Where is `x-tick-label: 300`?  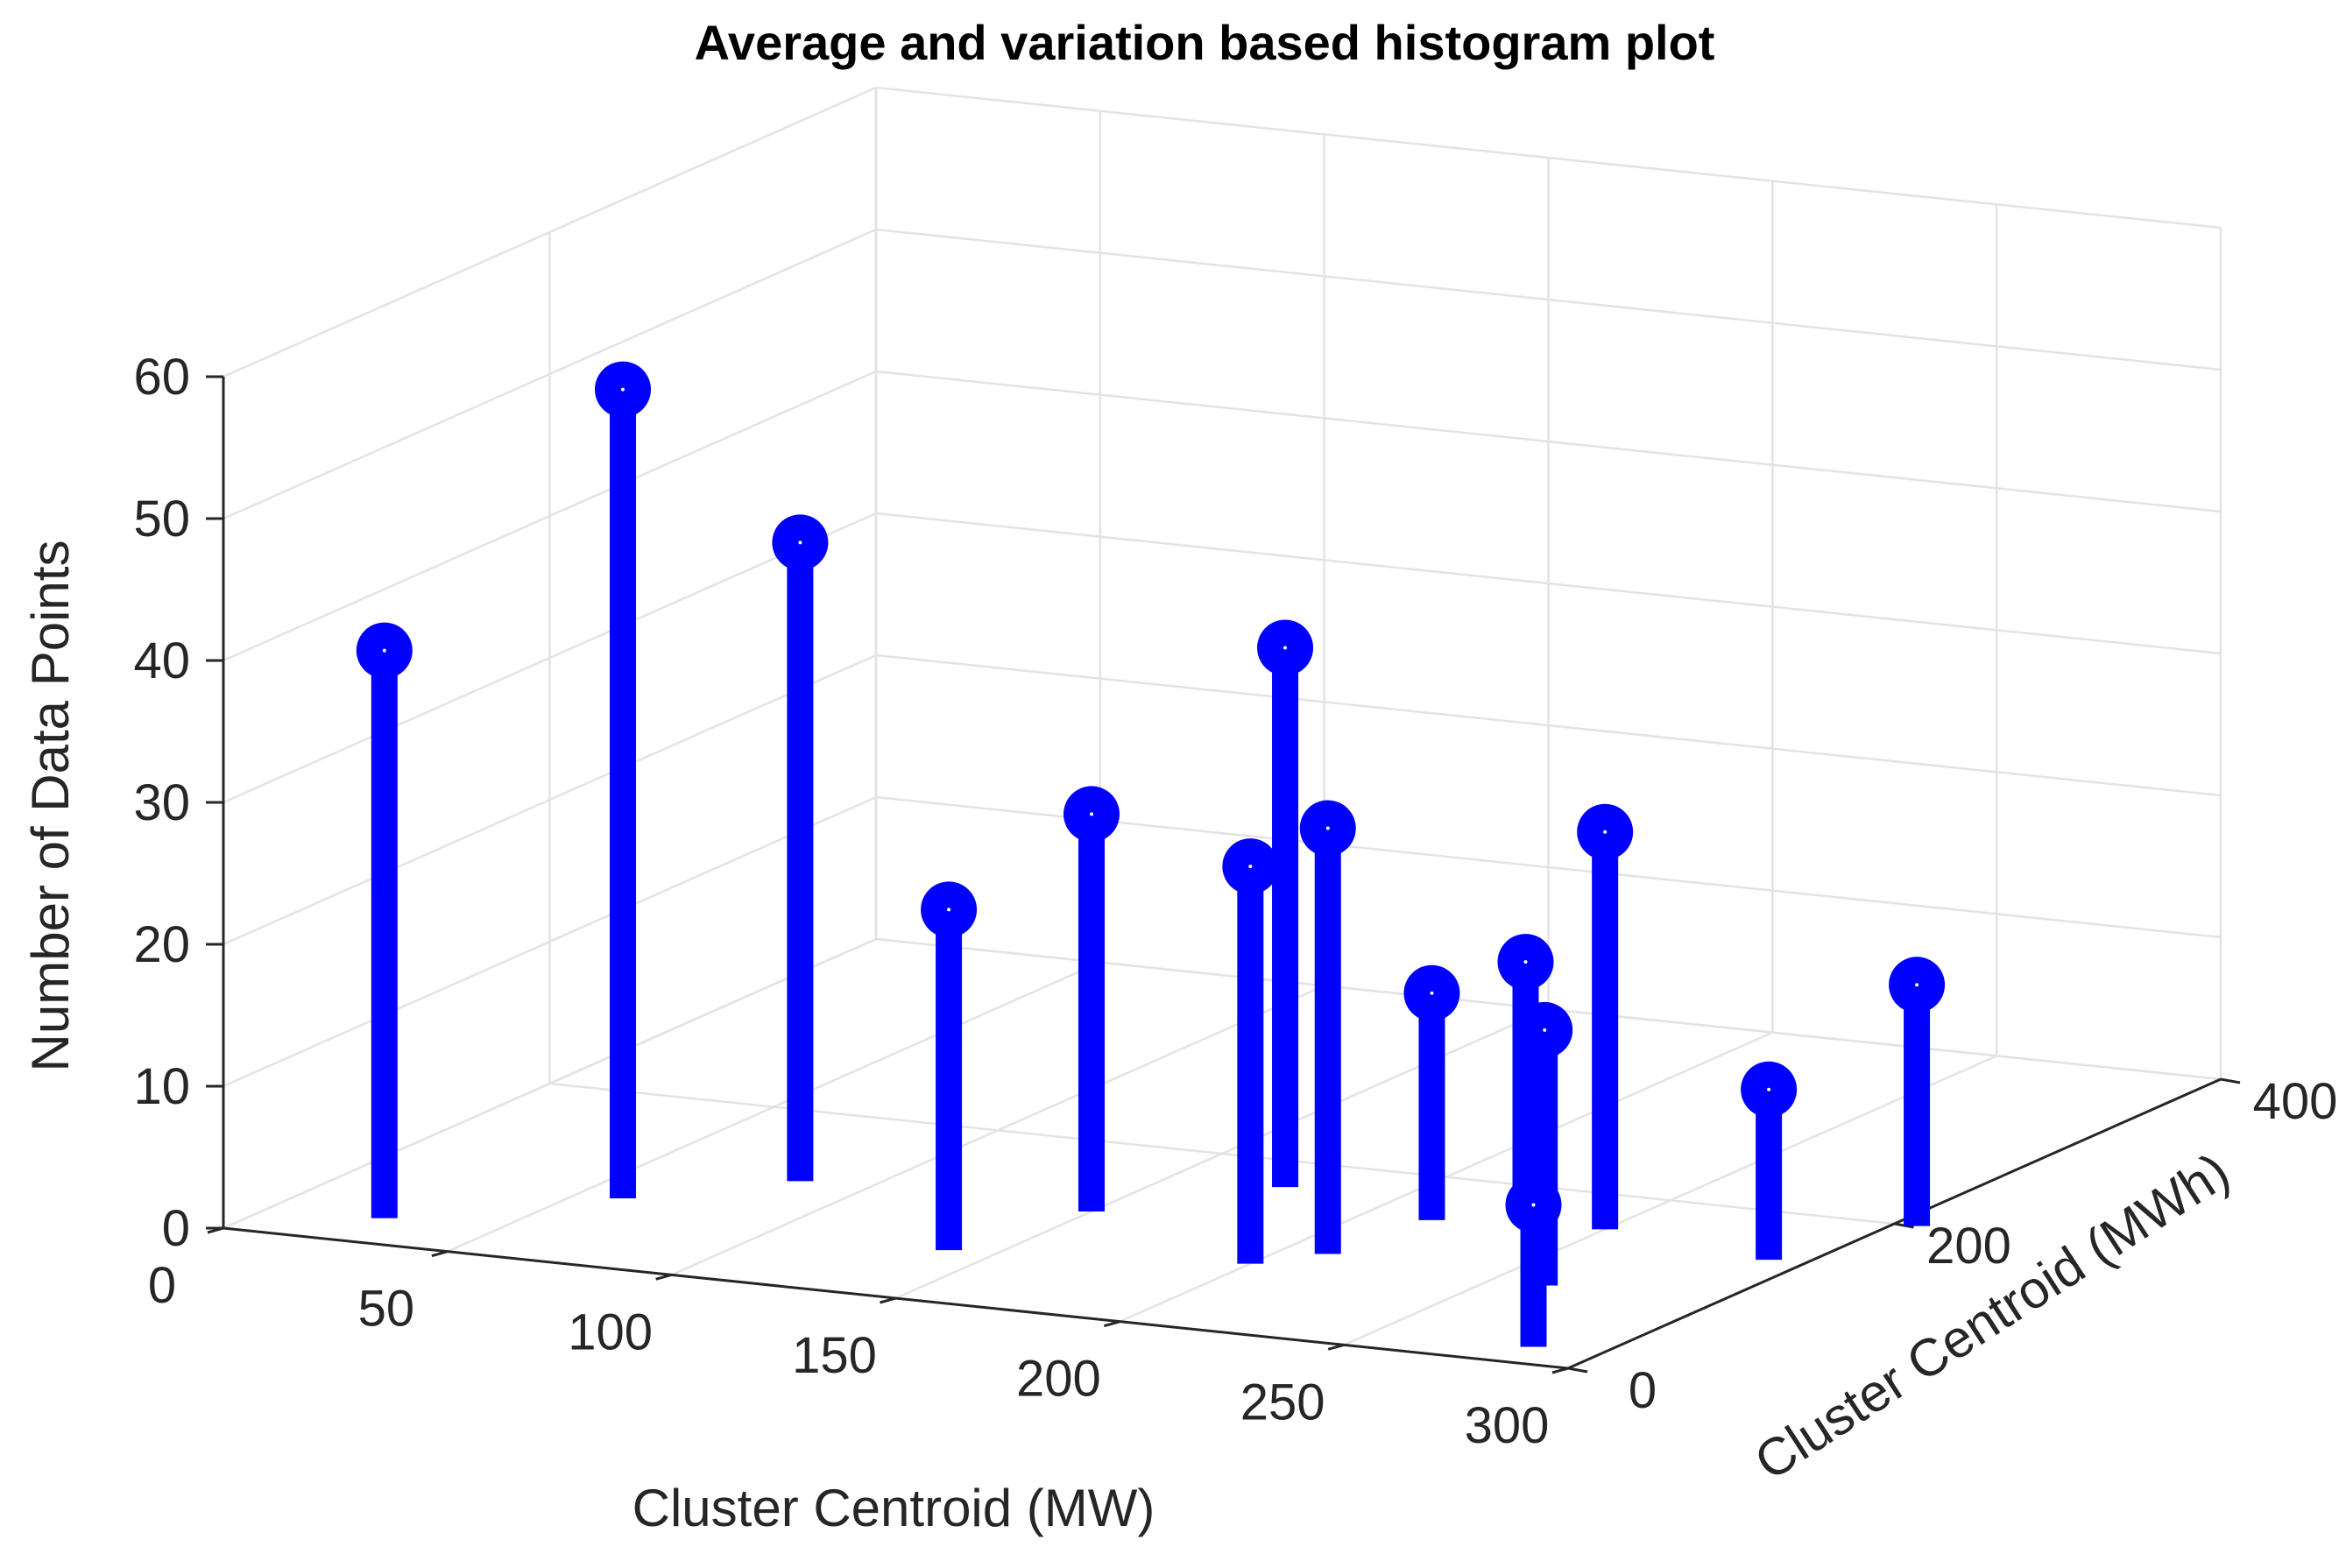 x-tick-label: 300 is located at coordinates (1508, 1425).